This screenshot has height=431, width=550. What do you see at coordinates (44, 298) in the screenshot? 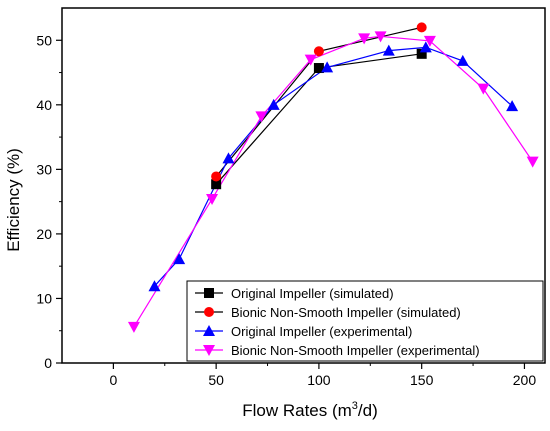
I see `y-tick-label: 10` at bounding box center [44, 298].